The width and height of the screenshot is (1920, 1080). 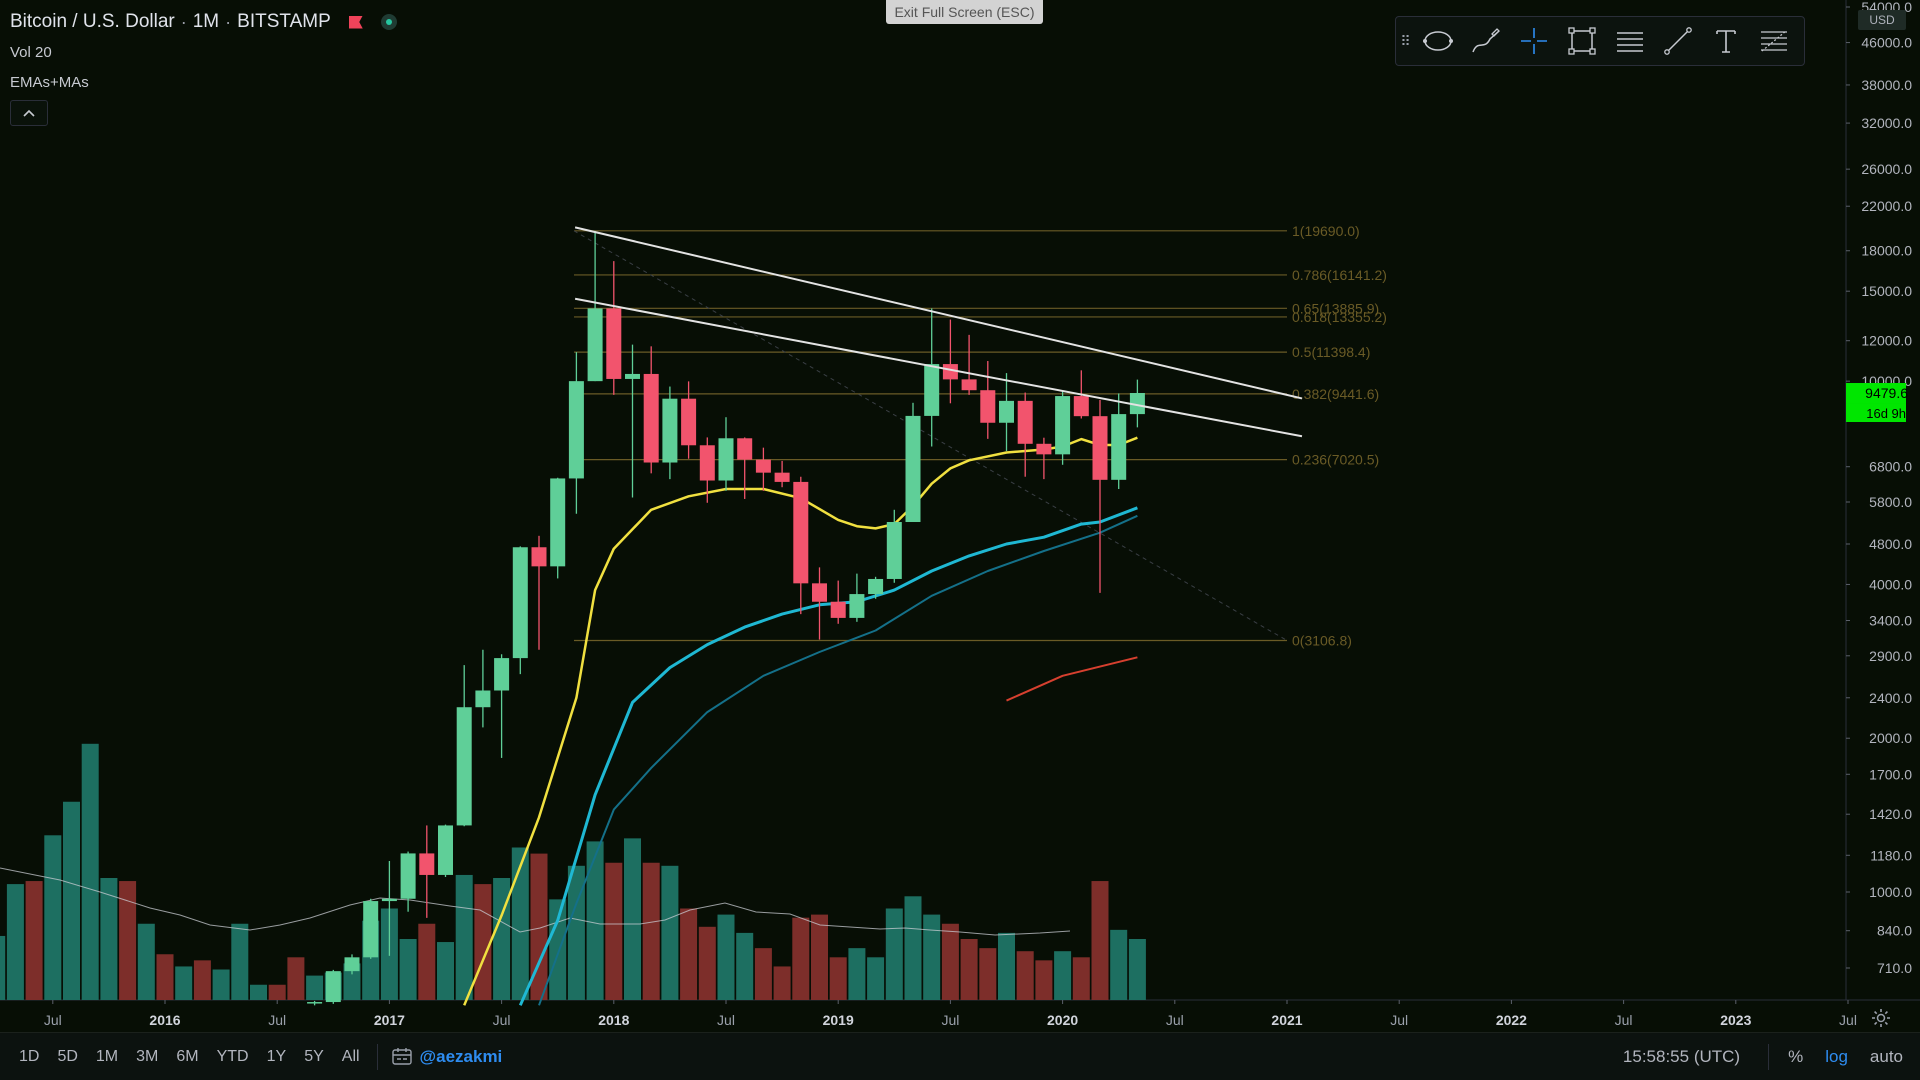 What do you see at coordinates (1891, 855) in the screenshot?
I see `price-tick-label: 1180.0` at bounding box center [1891, 855].